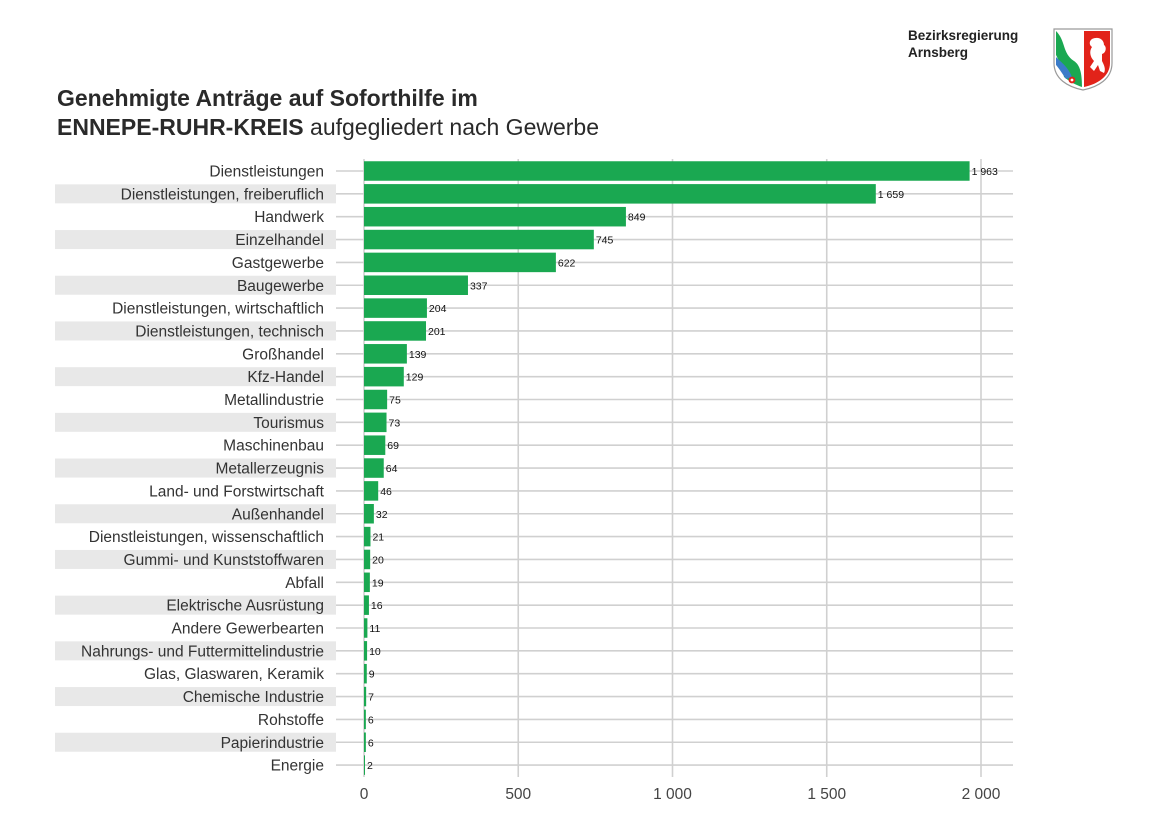  Describe the element at coordinates (285, 377) in the screenshot. I see `category-label: Kfz-Handel` at that location.